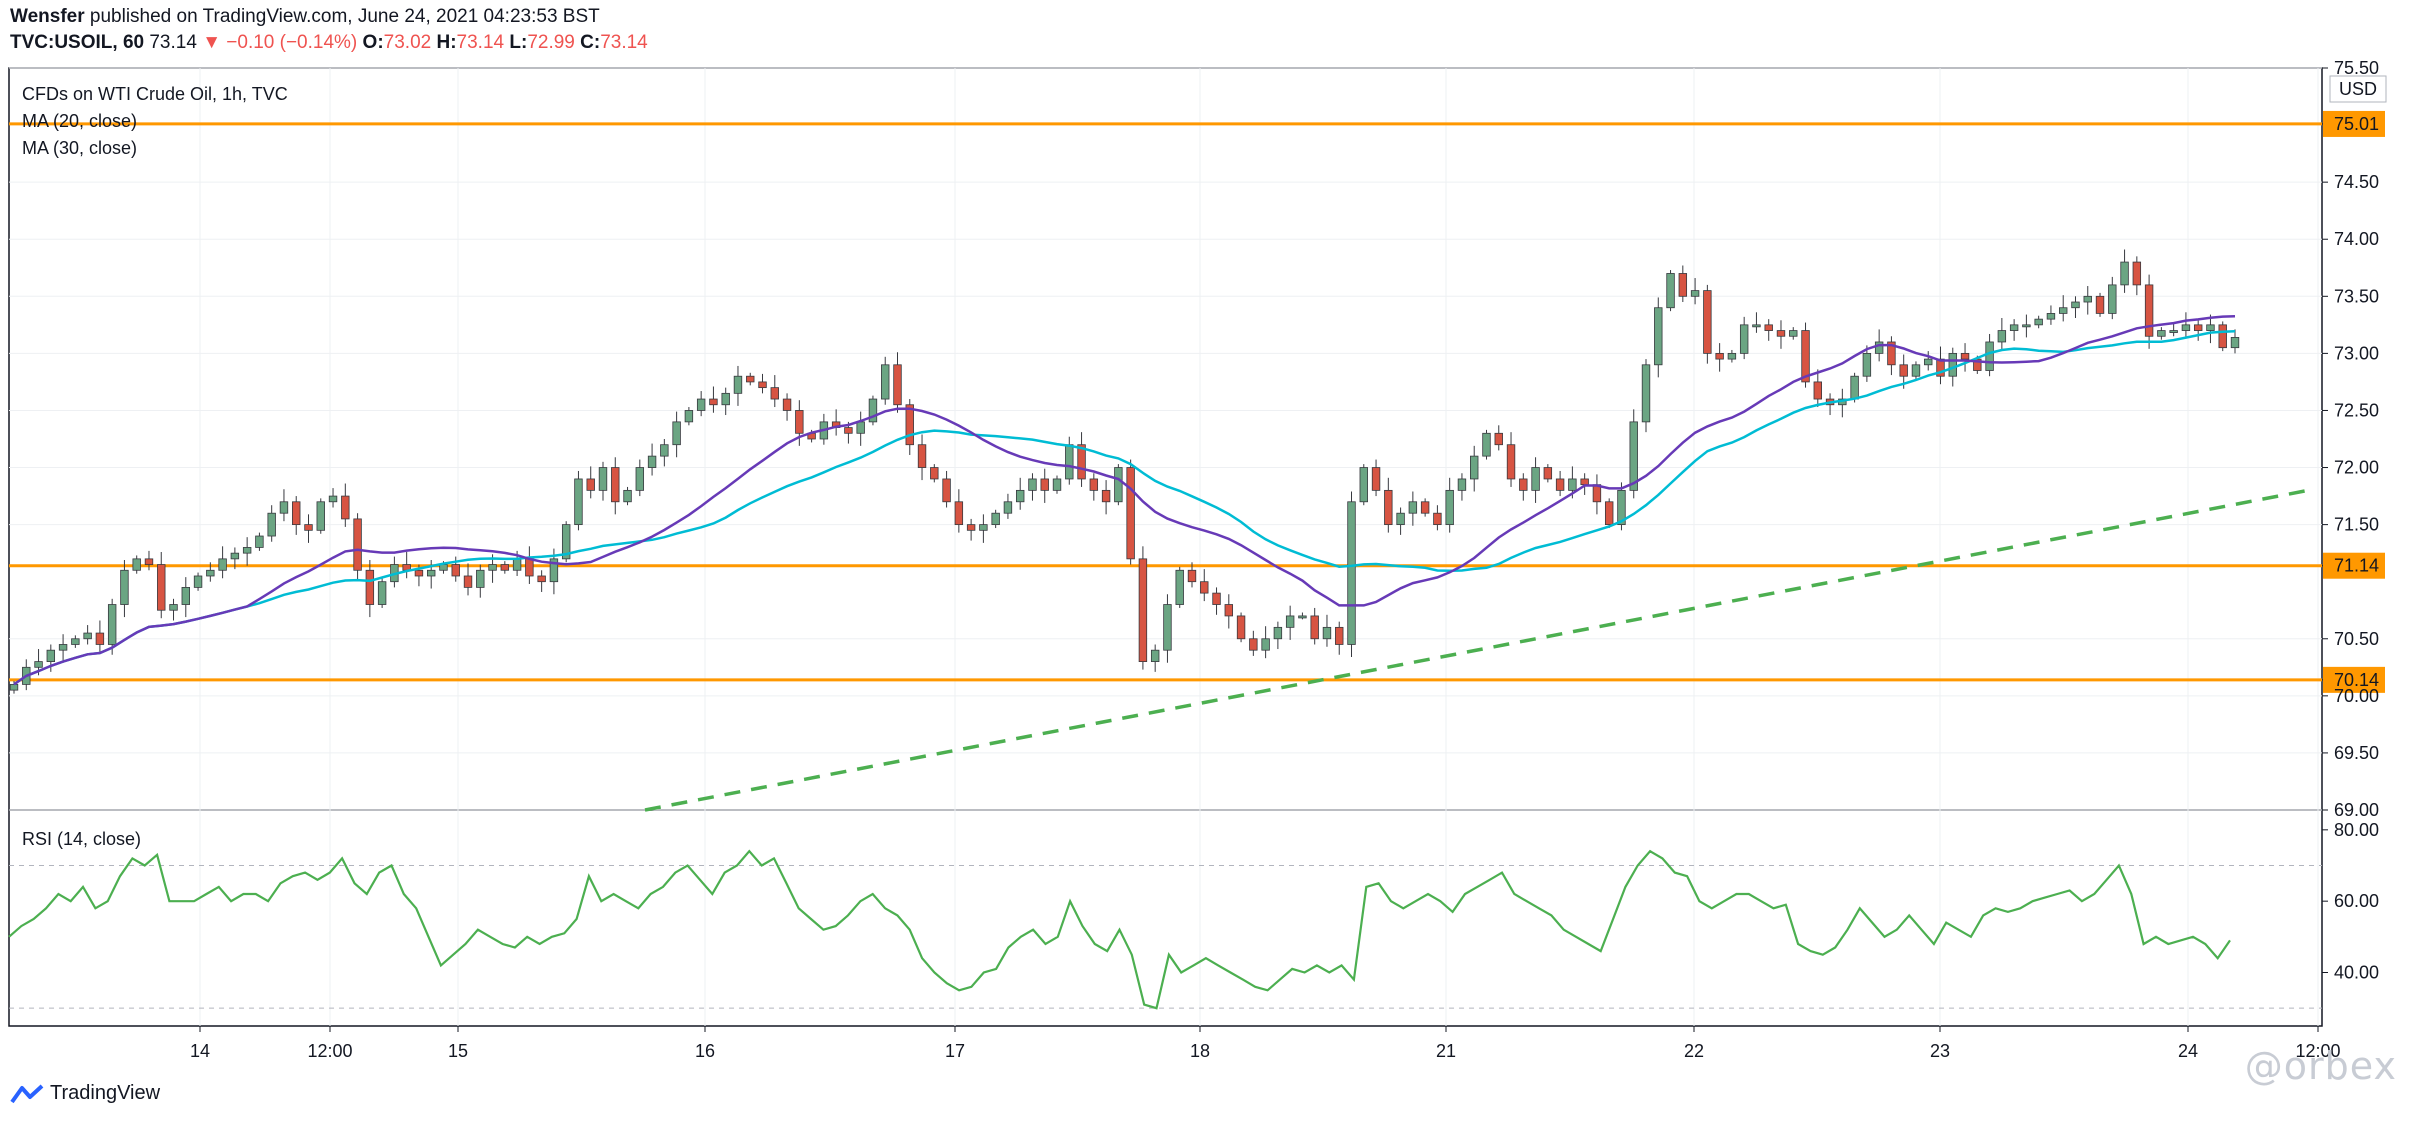 This screenshot has width=2415, height=1127. What do you see at coordinates (85, 1093) in the screenshot?
I see `tradingview-footer: TradingView` at bounding box center [85, 1093].